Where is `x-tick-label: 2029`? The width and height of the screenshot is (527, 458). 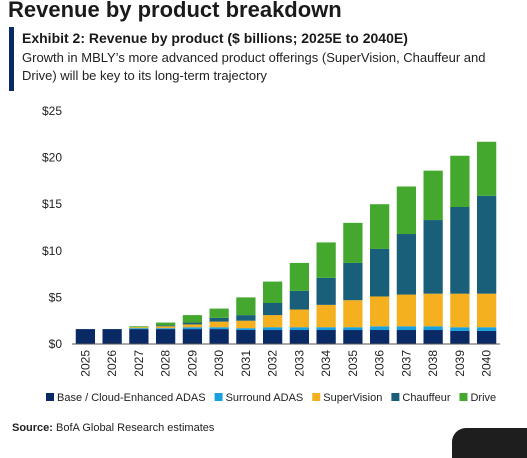
x-tick-label: 2029 is located at coordinates (192, 363).